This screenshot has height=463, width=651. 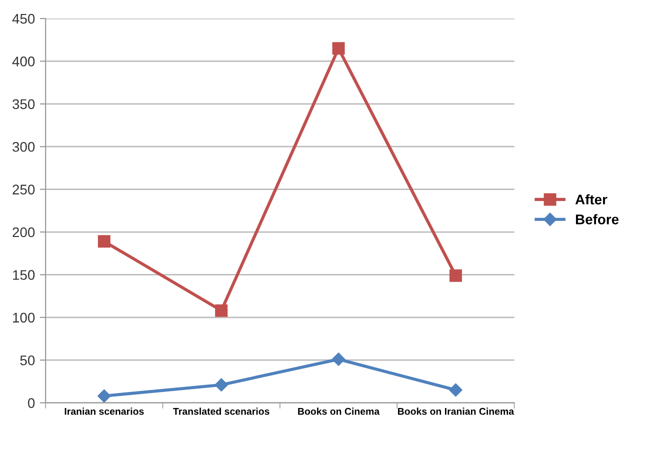 I want to click on y-tick-label: 450, so click(x=23, y=19).